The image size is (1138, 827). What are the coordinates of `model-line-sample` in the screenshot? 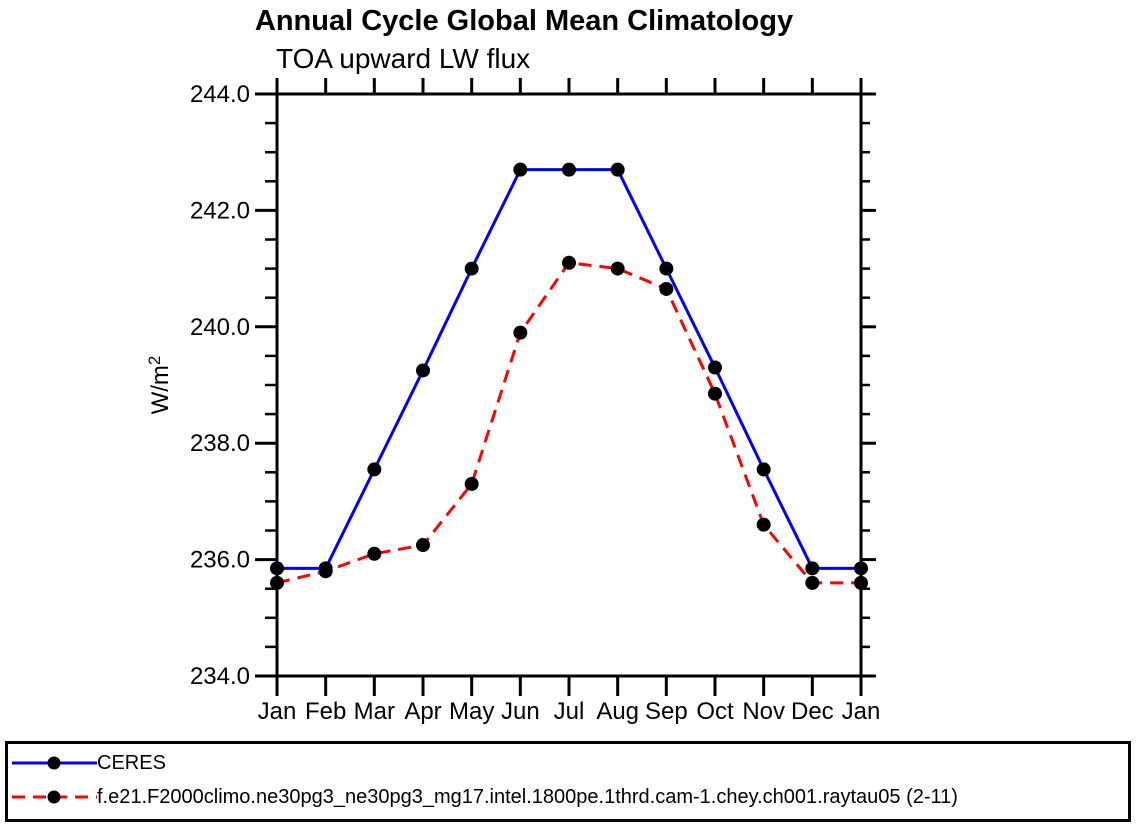 It's located at (54, 797).